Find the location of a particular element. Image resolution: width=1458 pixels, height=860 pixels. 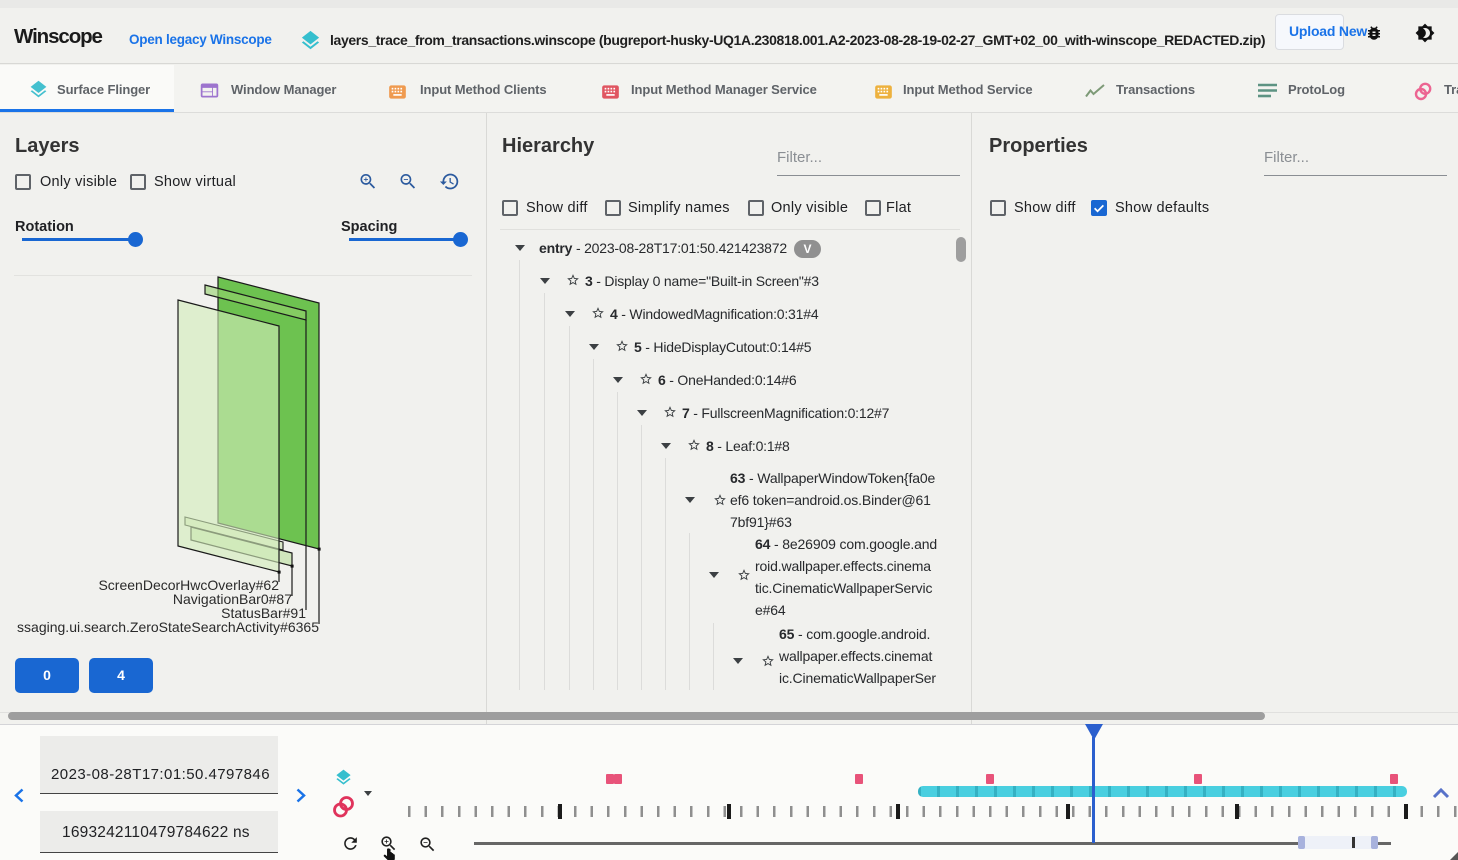

svg-text: NavigationBar0#87 is located at coordinates (232, 599).